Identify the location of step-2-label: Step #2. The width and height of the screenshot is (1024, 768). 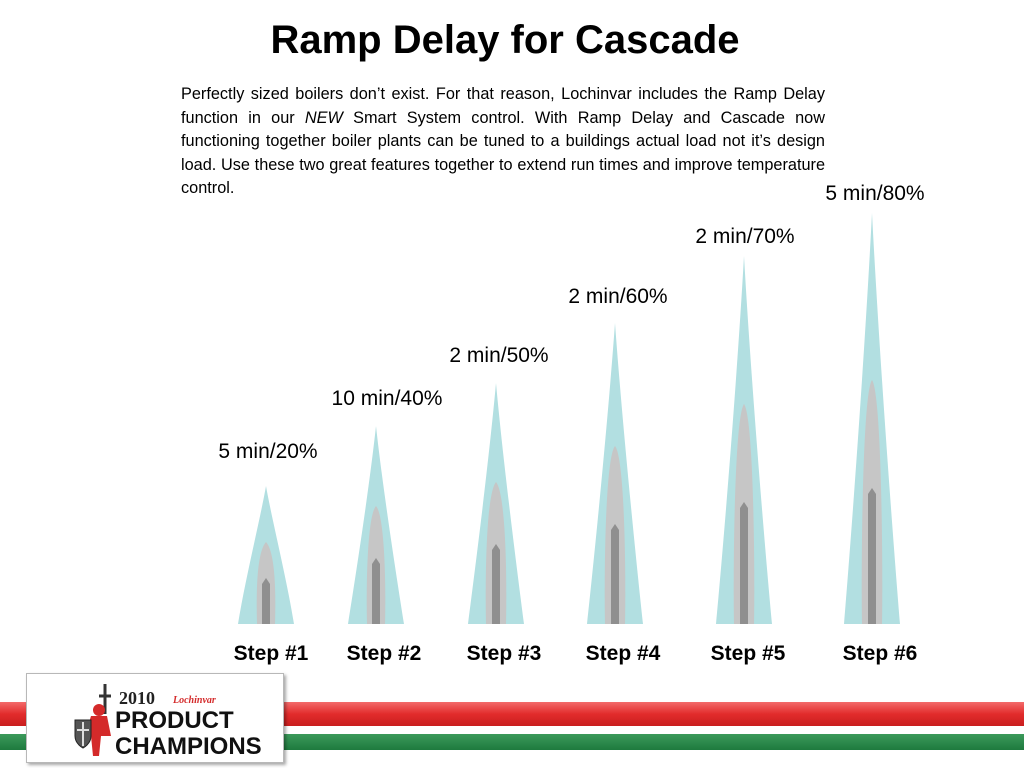
(384, 653).